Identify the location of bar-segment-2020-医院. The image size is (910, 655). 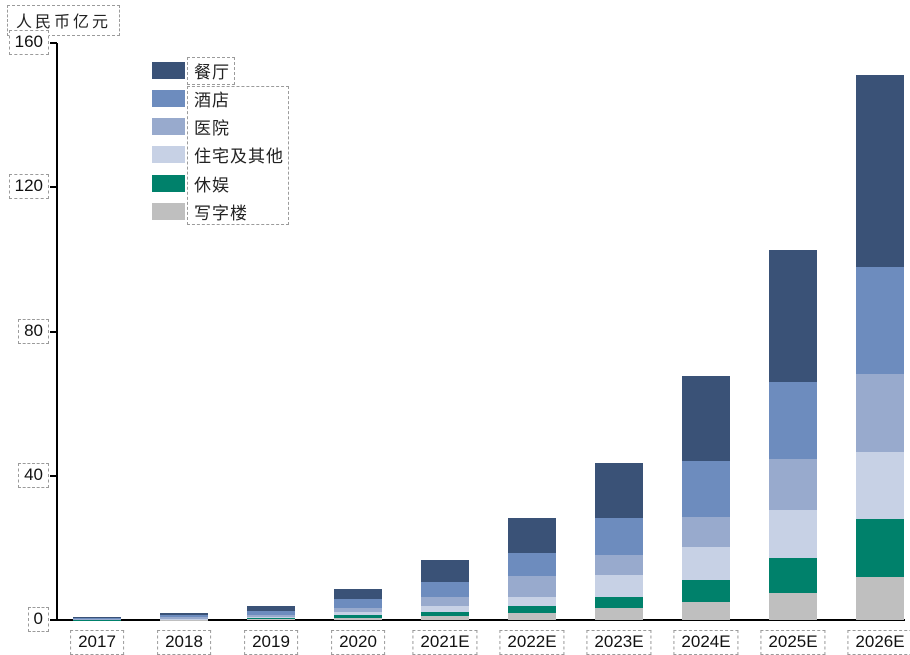
(358, 610).